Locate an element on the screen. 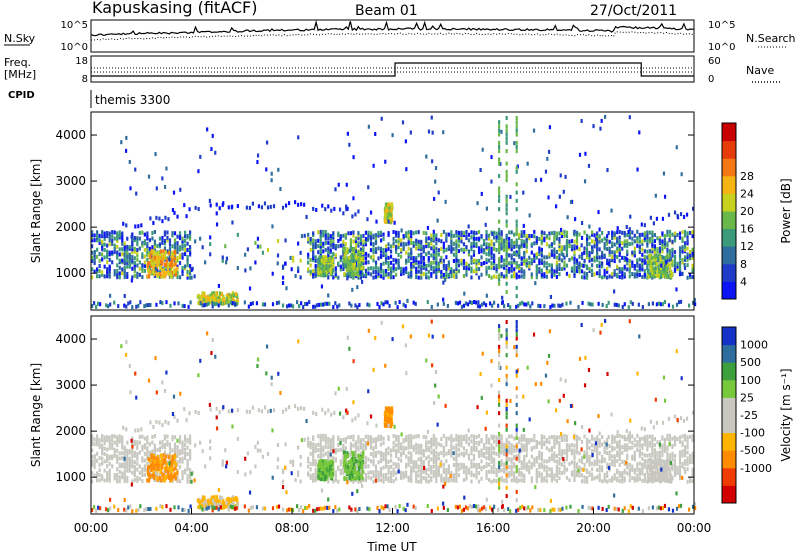 The width and height of the screenshot is (800, 554). noise-right-tick-top: 10^5 is located at coordinates (721, 25).